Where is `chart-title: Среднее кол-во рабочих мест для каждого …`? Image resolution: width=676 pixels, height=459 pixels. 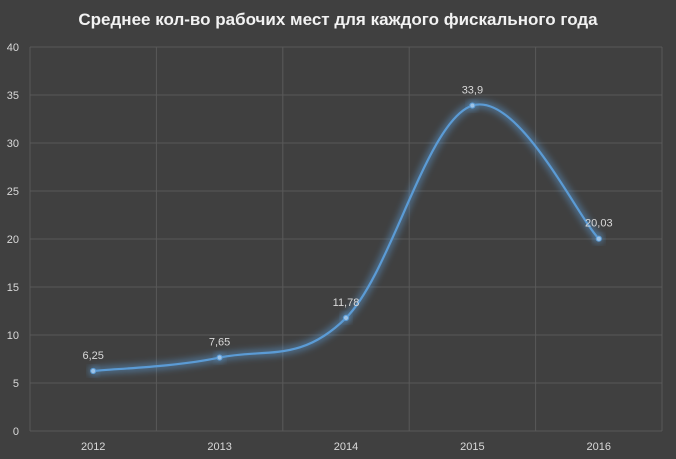
chart-title: Среднее кол-во рабочих мест для каждого … is located at coordinates (338, 19).